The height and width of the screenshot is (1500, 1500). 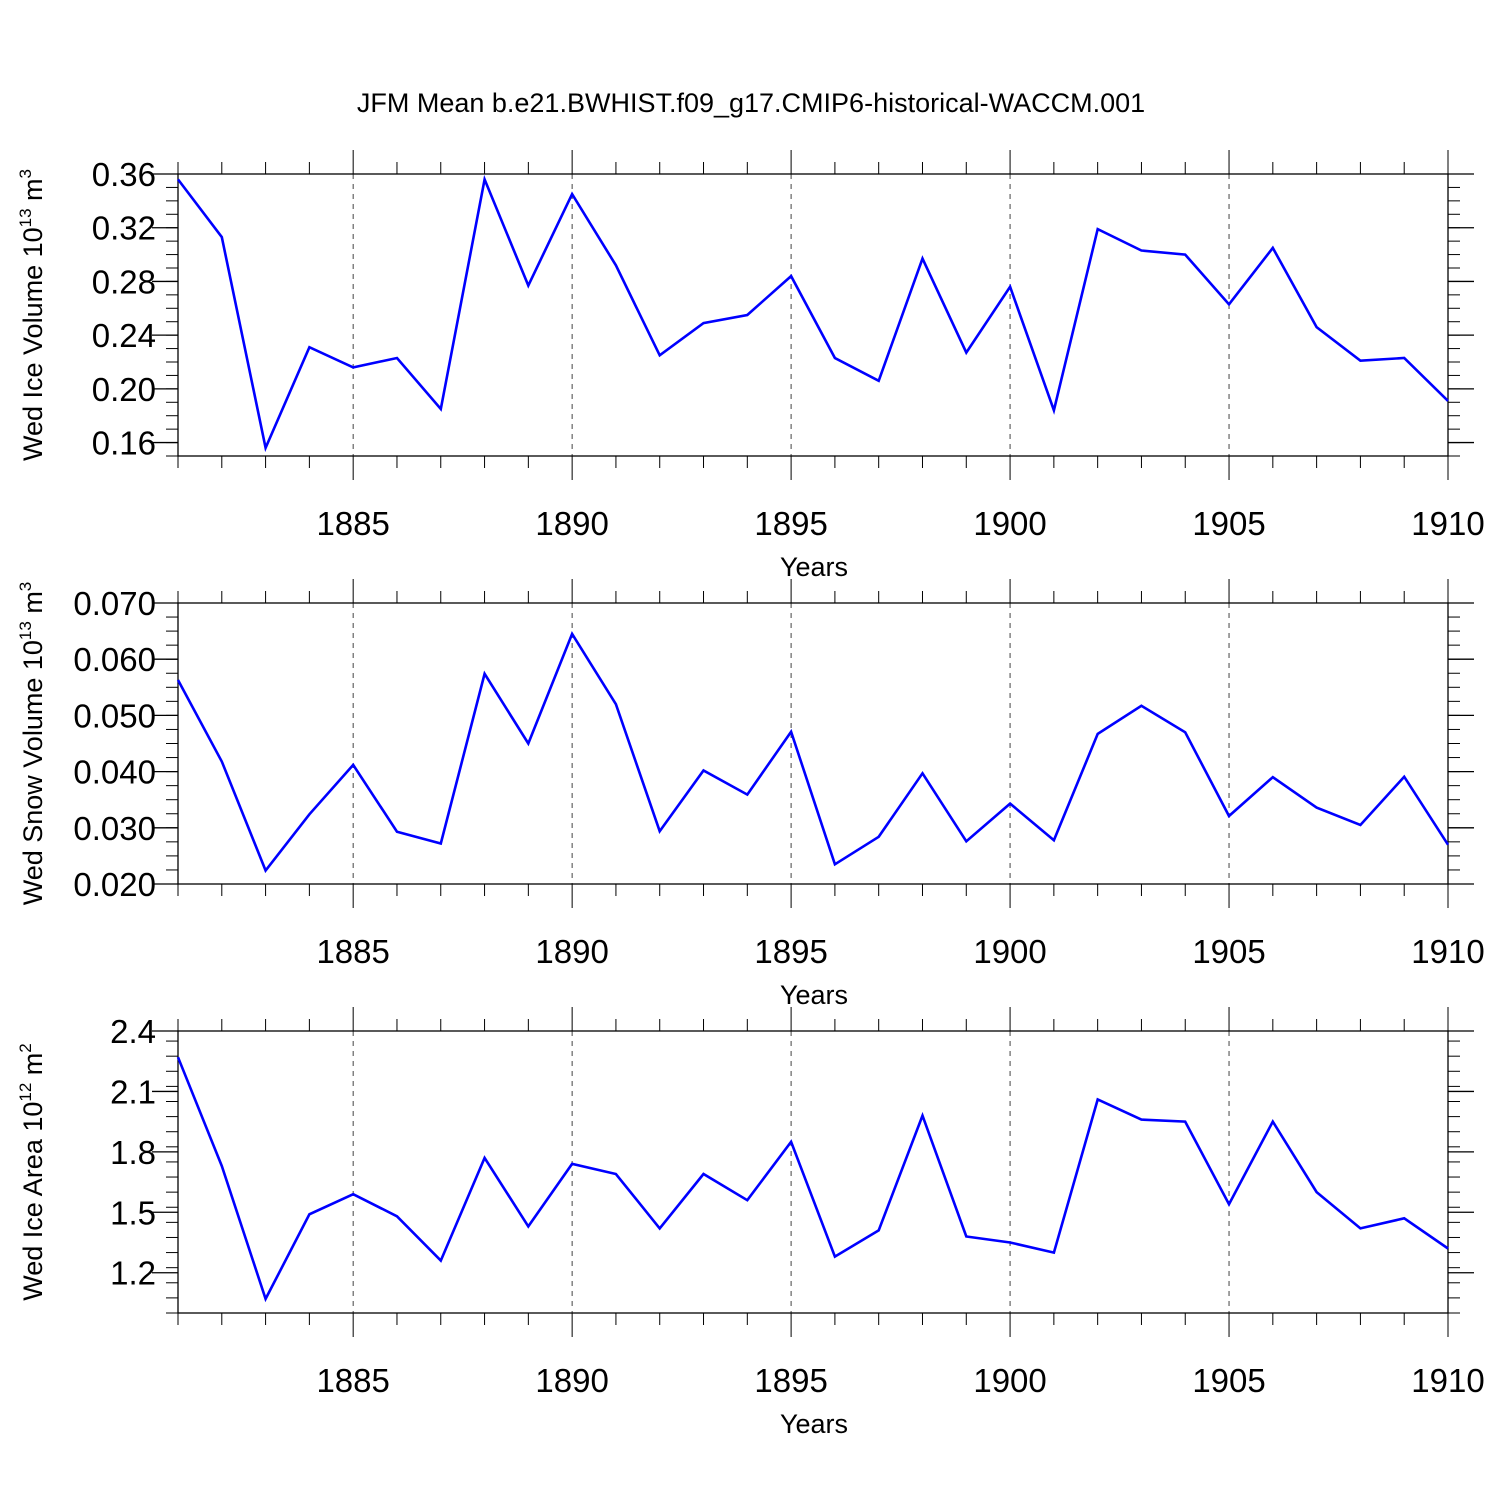 I want to click on y-tick-label: 0.36, so click(x=124, y=174).